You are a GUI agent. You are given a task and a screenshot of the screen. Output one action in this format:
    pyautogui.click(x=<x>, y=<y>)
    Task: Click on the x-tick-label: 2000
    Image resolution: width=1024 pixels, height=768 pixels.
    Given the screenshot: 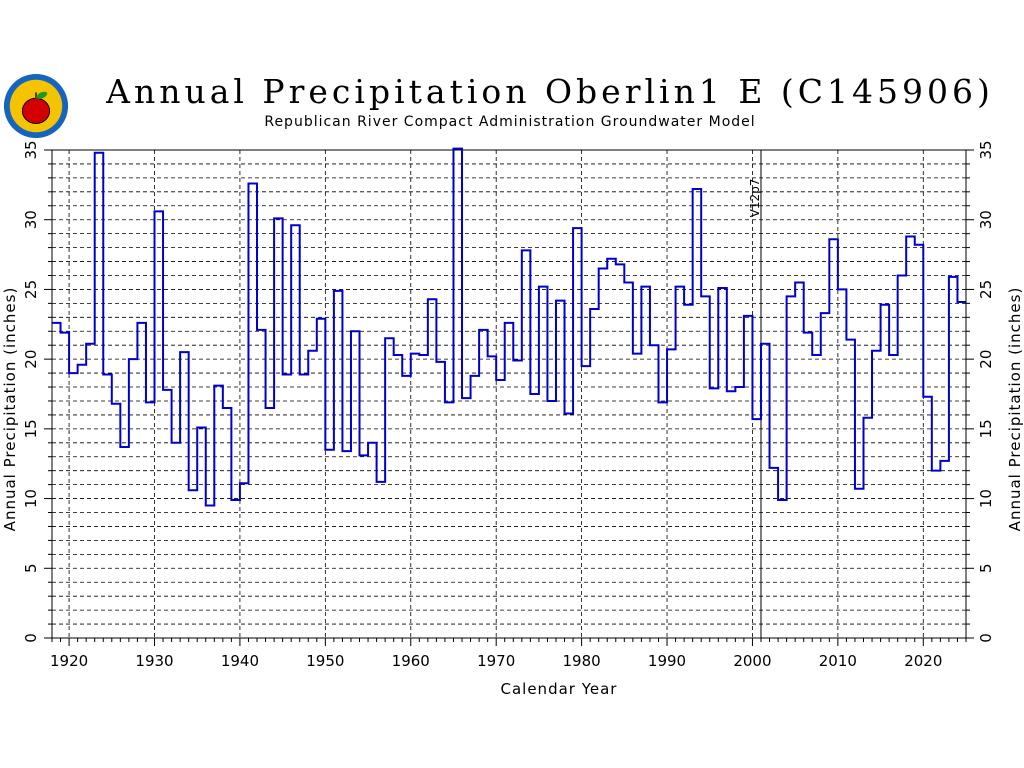 What is the action you would take?
    pyautogui.click(x=752, y=661)
    